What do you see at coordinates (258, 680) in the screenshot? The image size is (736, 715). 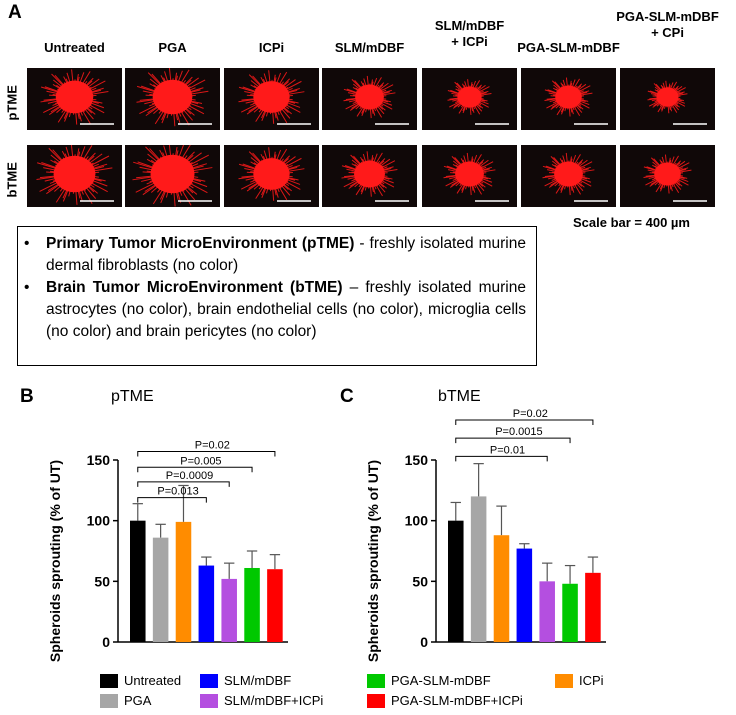 I see `legend-label: SLM/mDBF` at bounding box center [258, 680].